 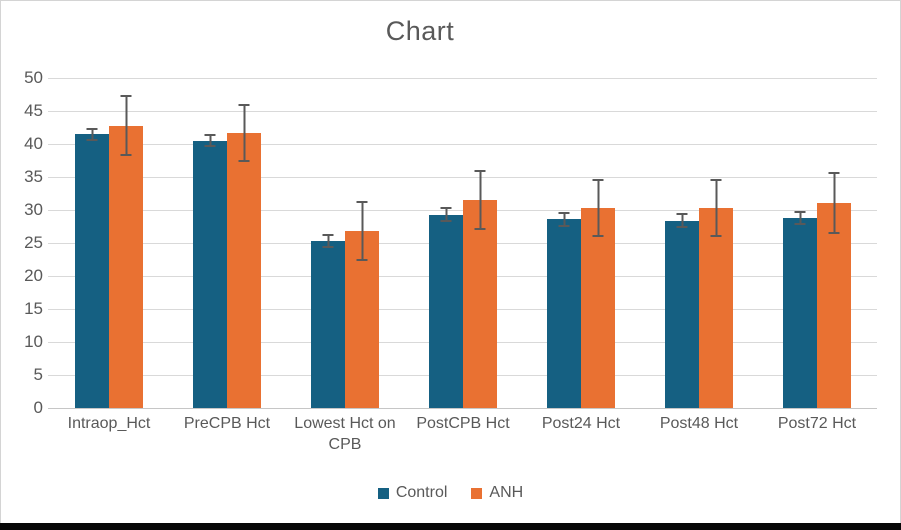 What do you see at coordinates (33, 275) in the screenshot?
I see `y-axis-tick-label: 20` at bounding box center [33, 275].